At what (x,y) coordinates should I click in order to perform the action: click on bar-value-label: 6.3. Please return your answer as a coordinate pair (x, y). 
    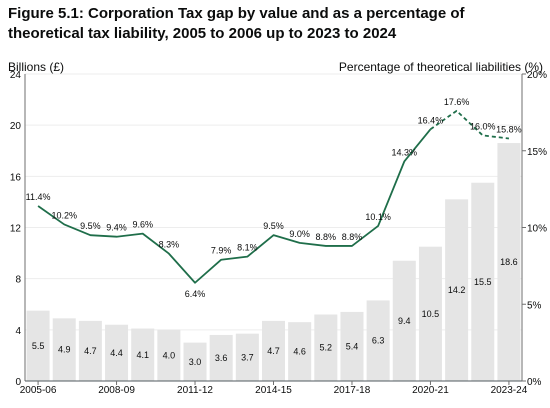
    Looking at the image, I should click on (378, 341).